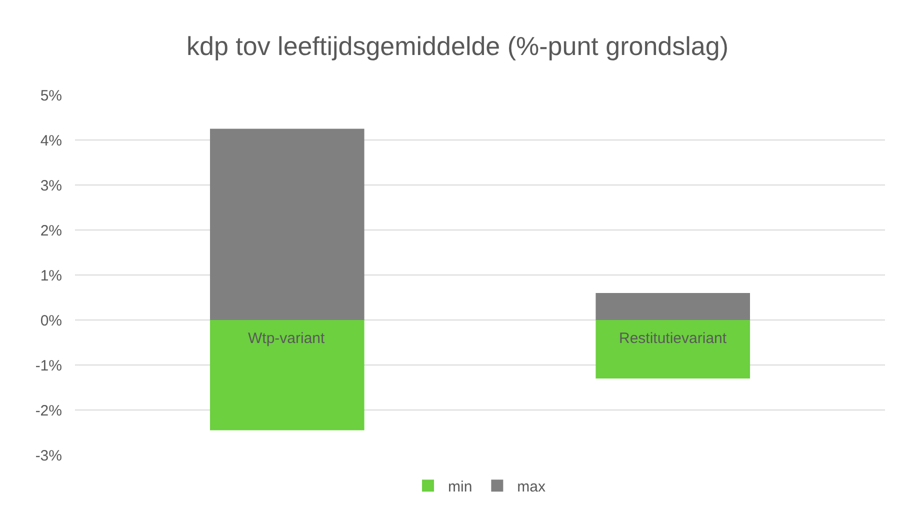  What do you see at coordinates (51, 141) in the screenshot?
I see `y-tick-label: 4%` at bounding box center [51, 141].